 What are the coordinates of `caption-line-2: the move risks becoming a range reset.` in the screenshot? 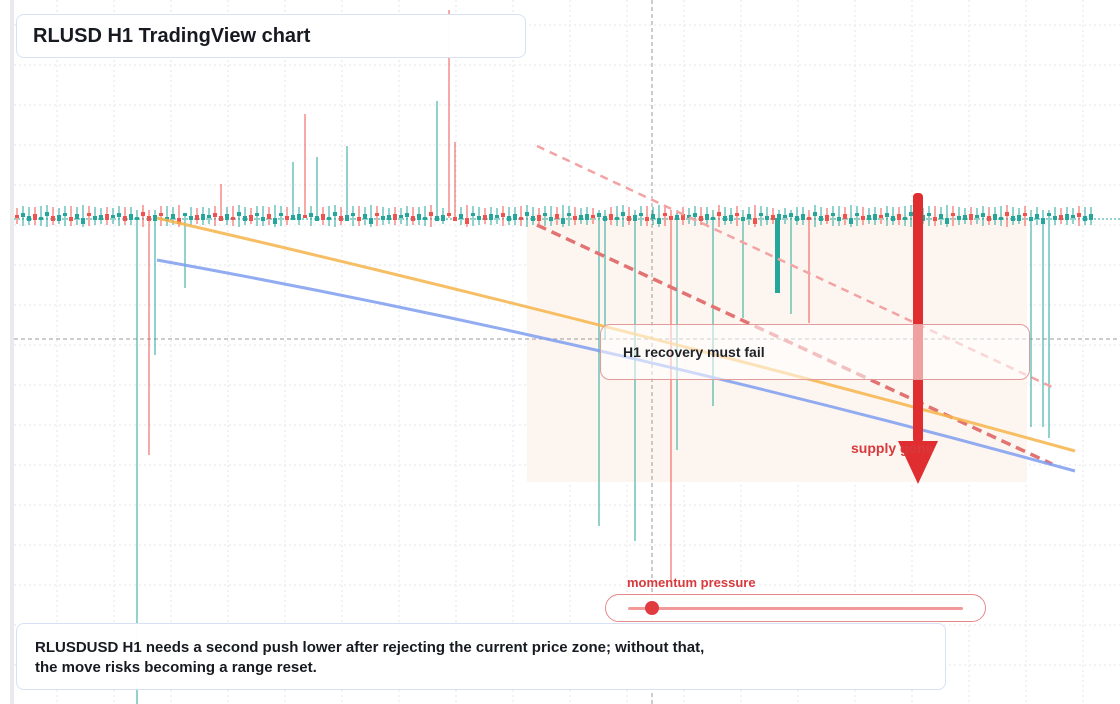 It's located at (176, 667).